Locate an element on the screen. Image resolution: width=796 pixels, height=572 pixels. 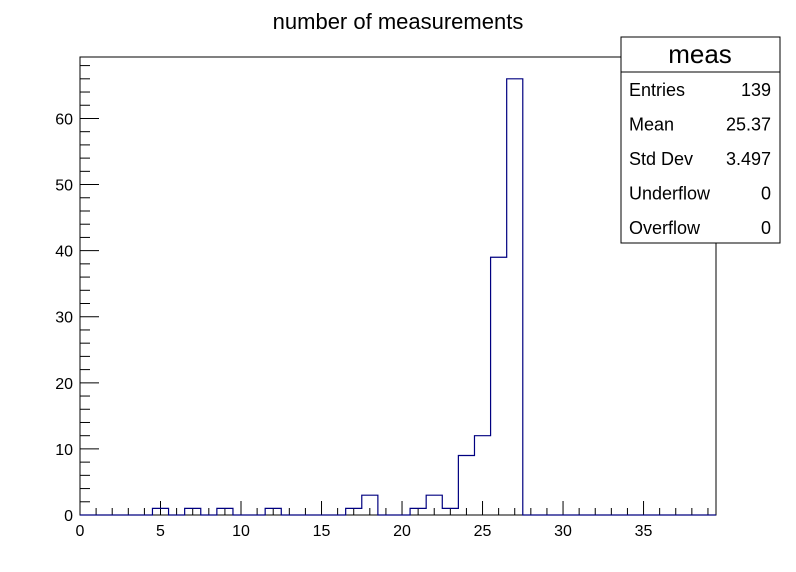
x-axis: 0 5 10 15 20 25 30 35 is located at coordinates (392, 520).